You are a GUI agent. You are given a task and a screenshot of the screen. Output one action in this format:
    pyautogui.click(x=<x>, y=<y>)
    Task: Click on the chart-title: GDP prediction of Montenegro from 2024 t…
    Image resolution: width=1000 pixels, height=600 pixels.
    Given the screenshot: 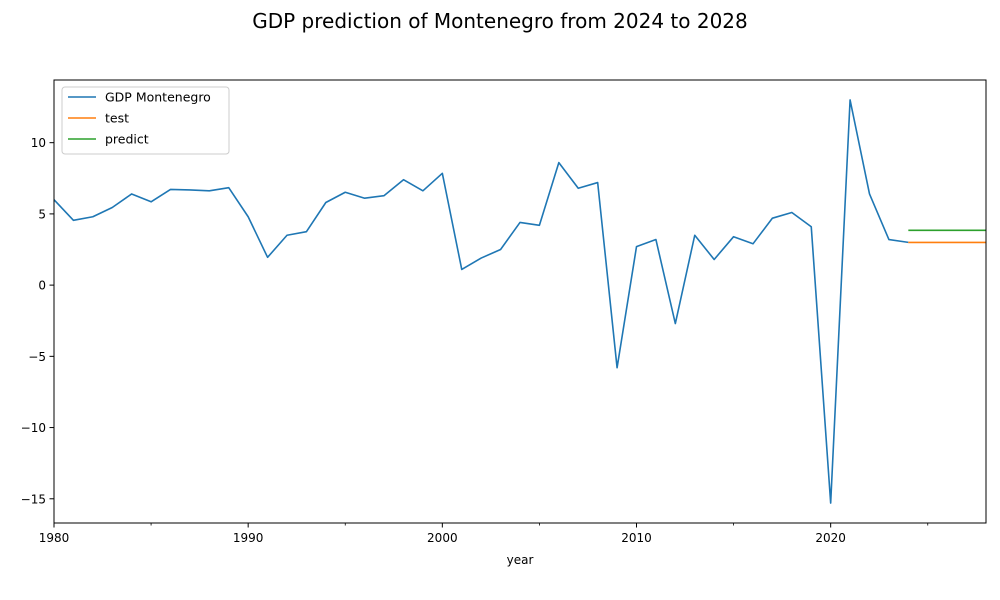 What is the action you would take?
    pyautogui.click(x=500, y=21)
    